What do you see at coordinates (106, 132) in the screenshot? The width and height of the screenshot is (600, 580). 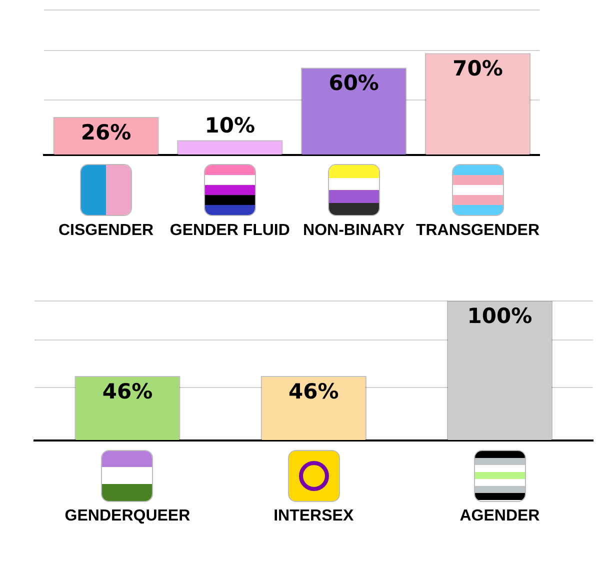 I see `data-label: 26%` at bounding box center [106, 132].